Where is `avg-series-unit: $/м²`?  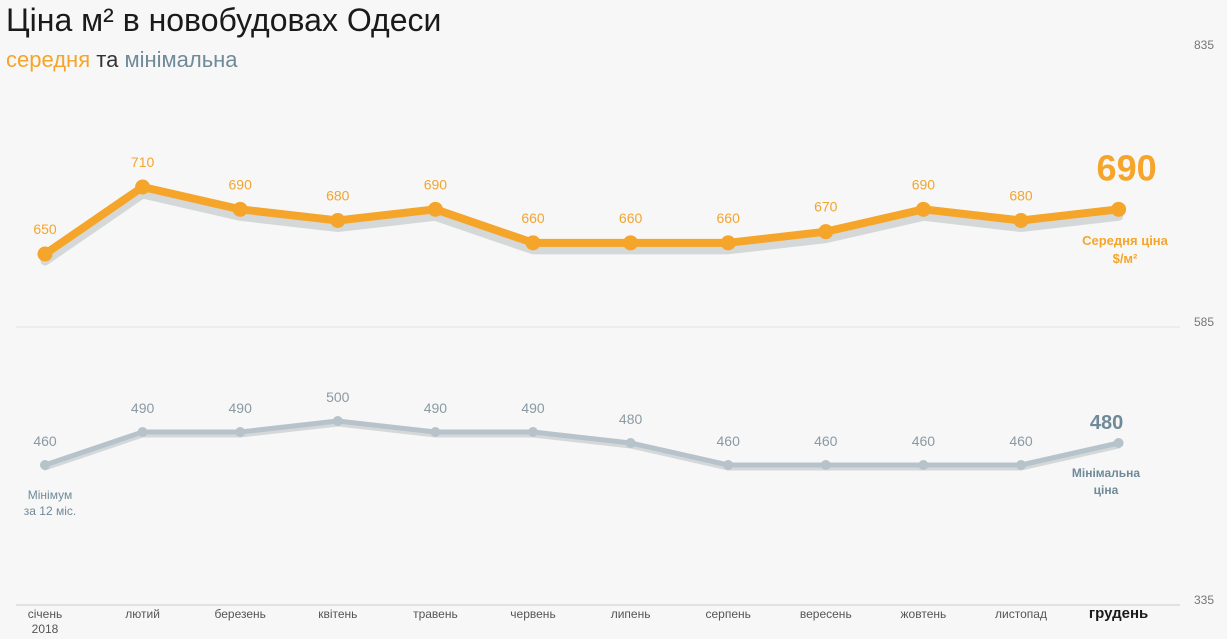
avg-series-unit: $/м² is located at coordinates (1125, 258).